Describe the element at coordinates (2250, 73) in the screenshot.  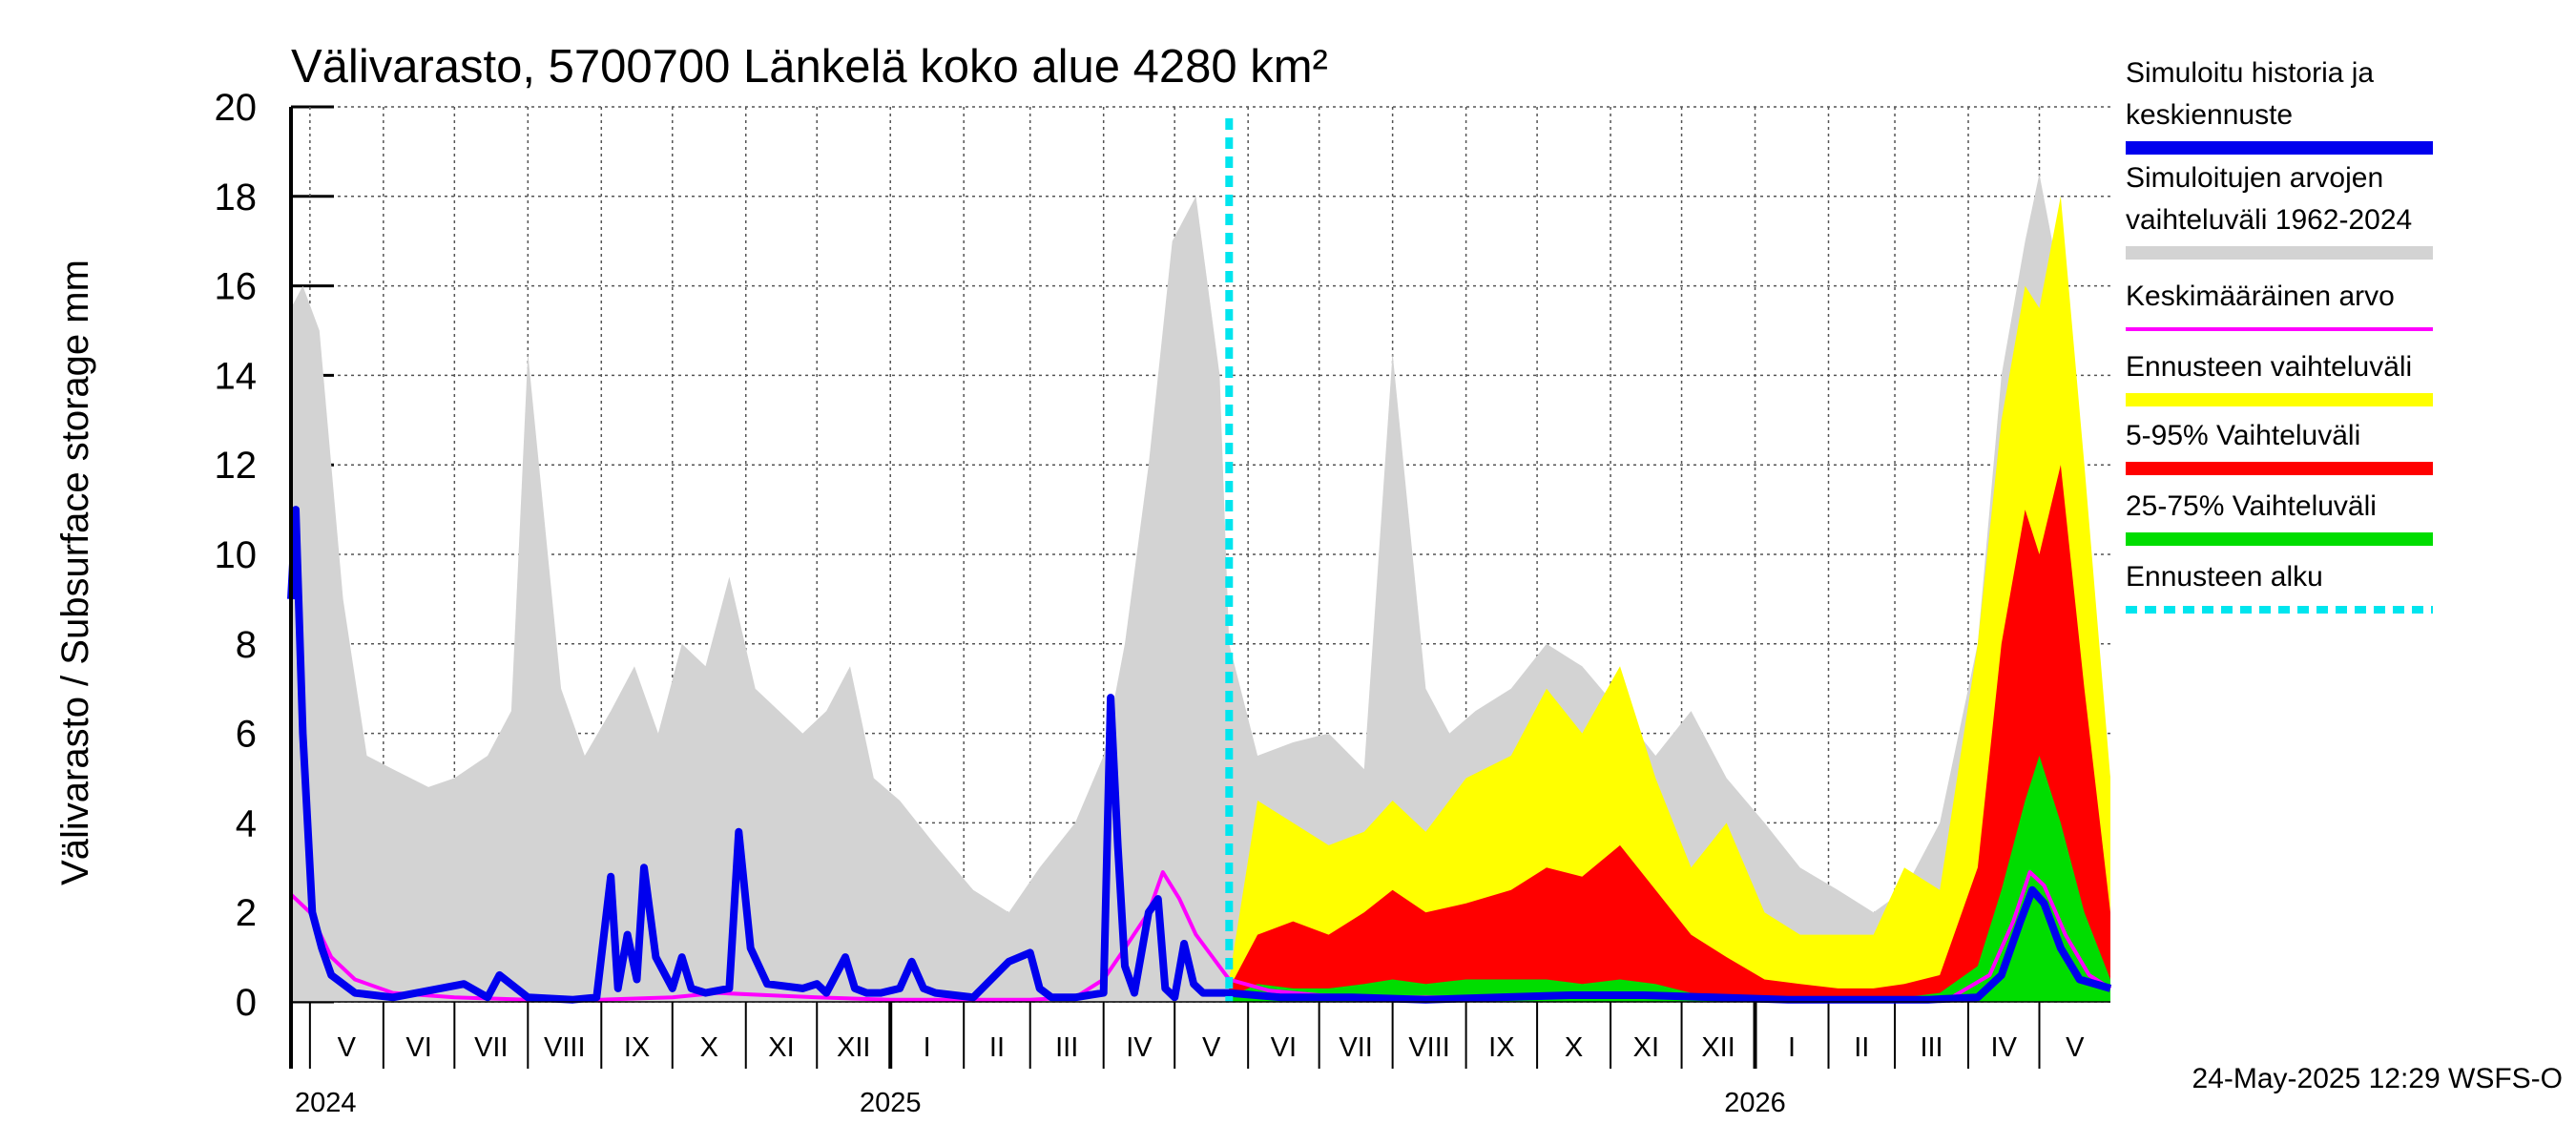
I see `legend-label: Simuloitu historia ja` at that location.